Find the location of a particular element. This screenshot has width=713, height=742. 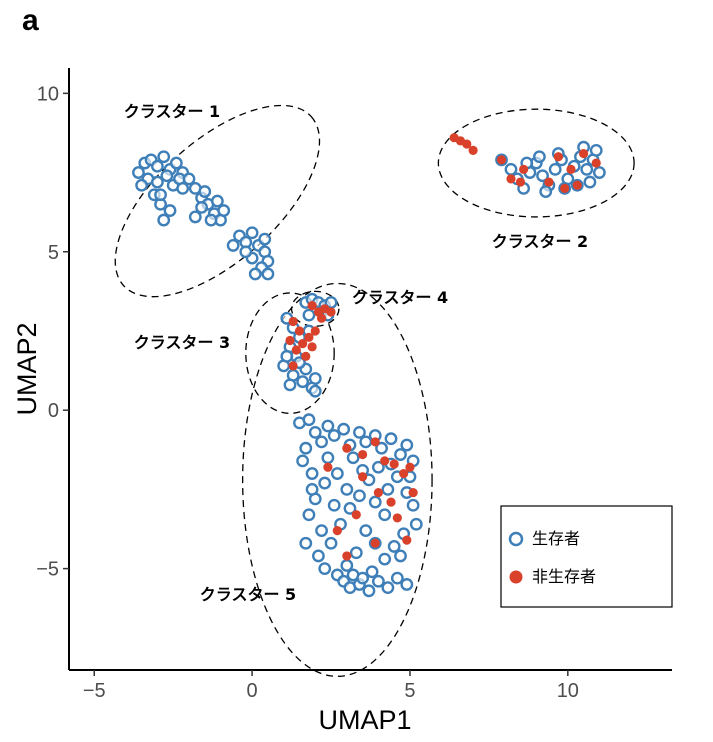

cluster-4-label: クラスター 4 is located at coordinates (400, 297).